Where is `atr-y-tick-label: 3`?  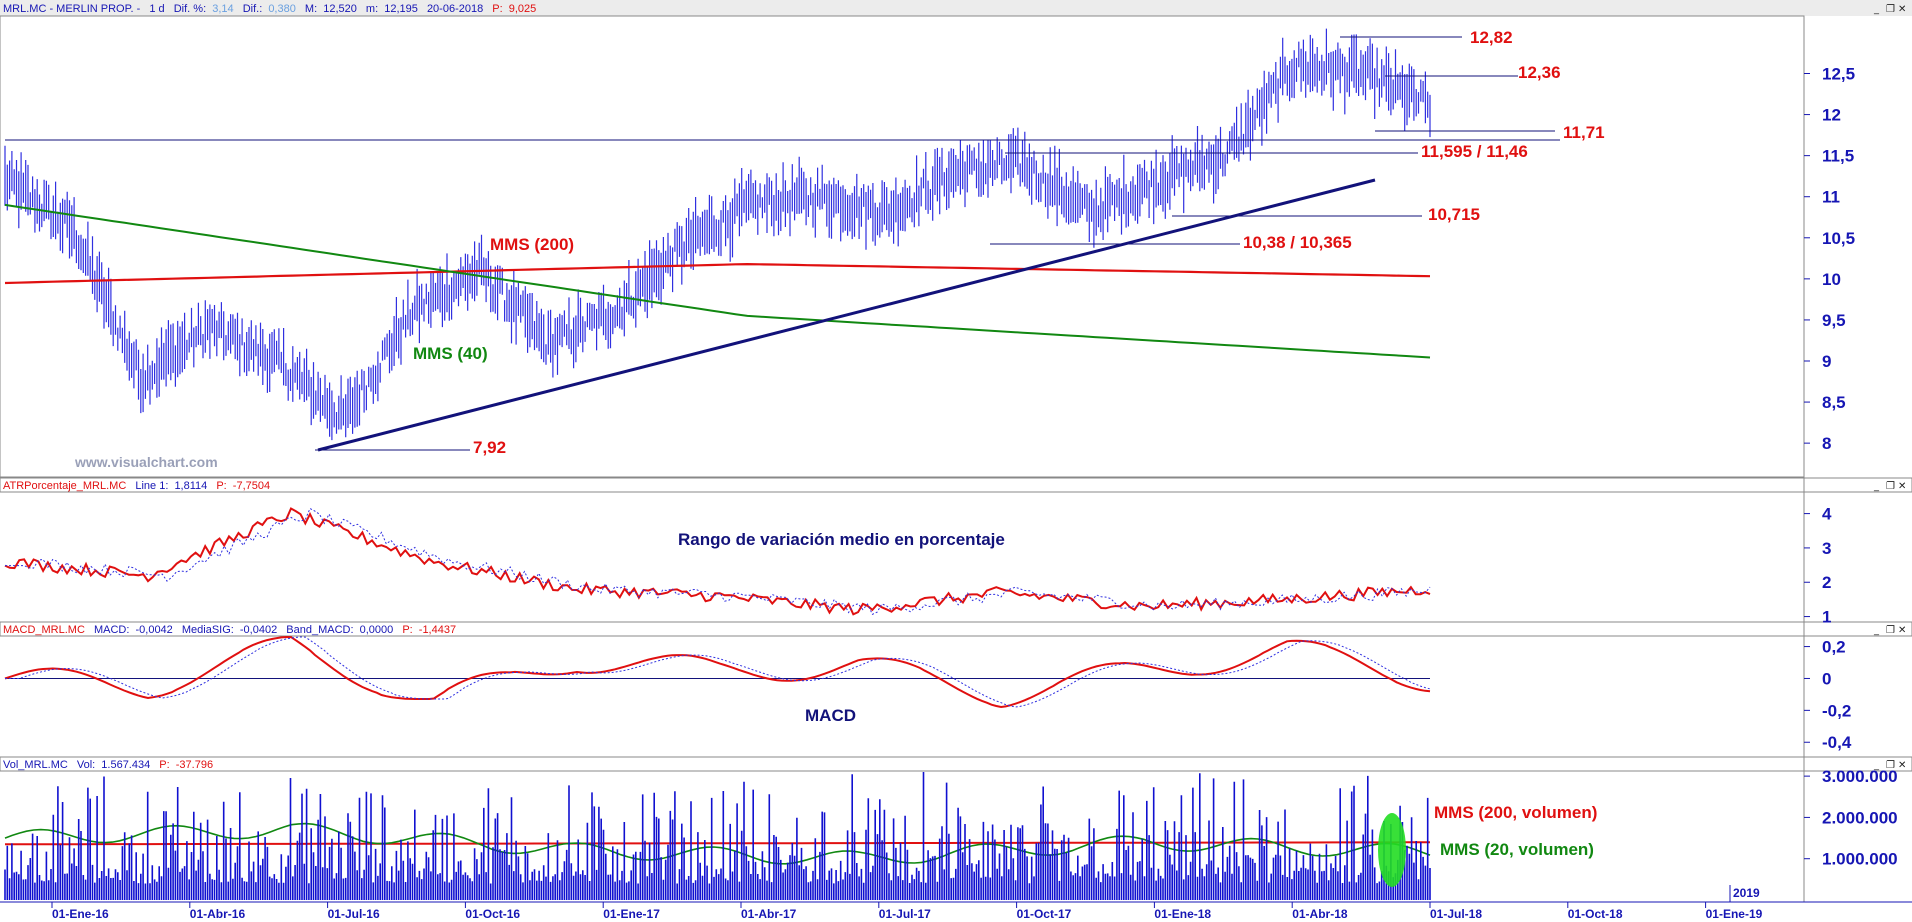
atr-y-tick-label: 3 is located at coordinates (1826, 548).